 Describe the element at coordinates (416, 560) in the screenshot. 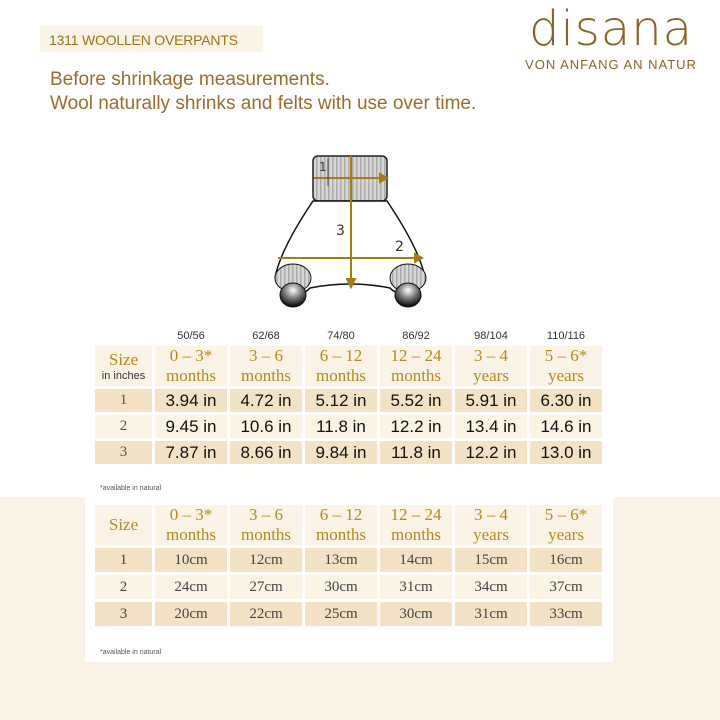

I see `measurement-value: 14cm` at that location.